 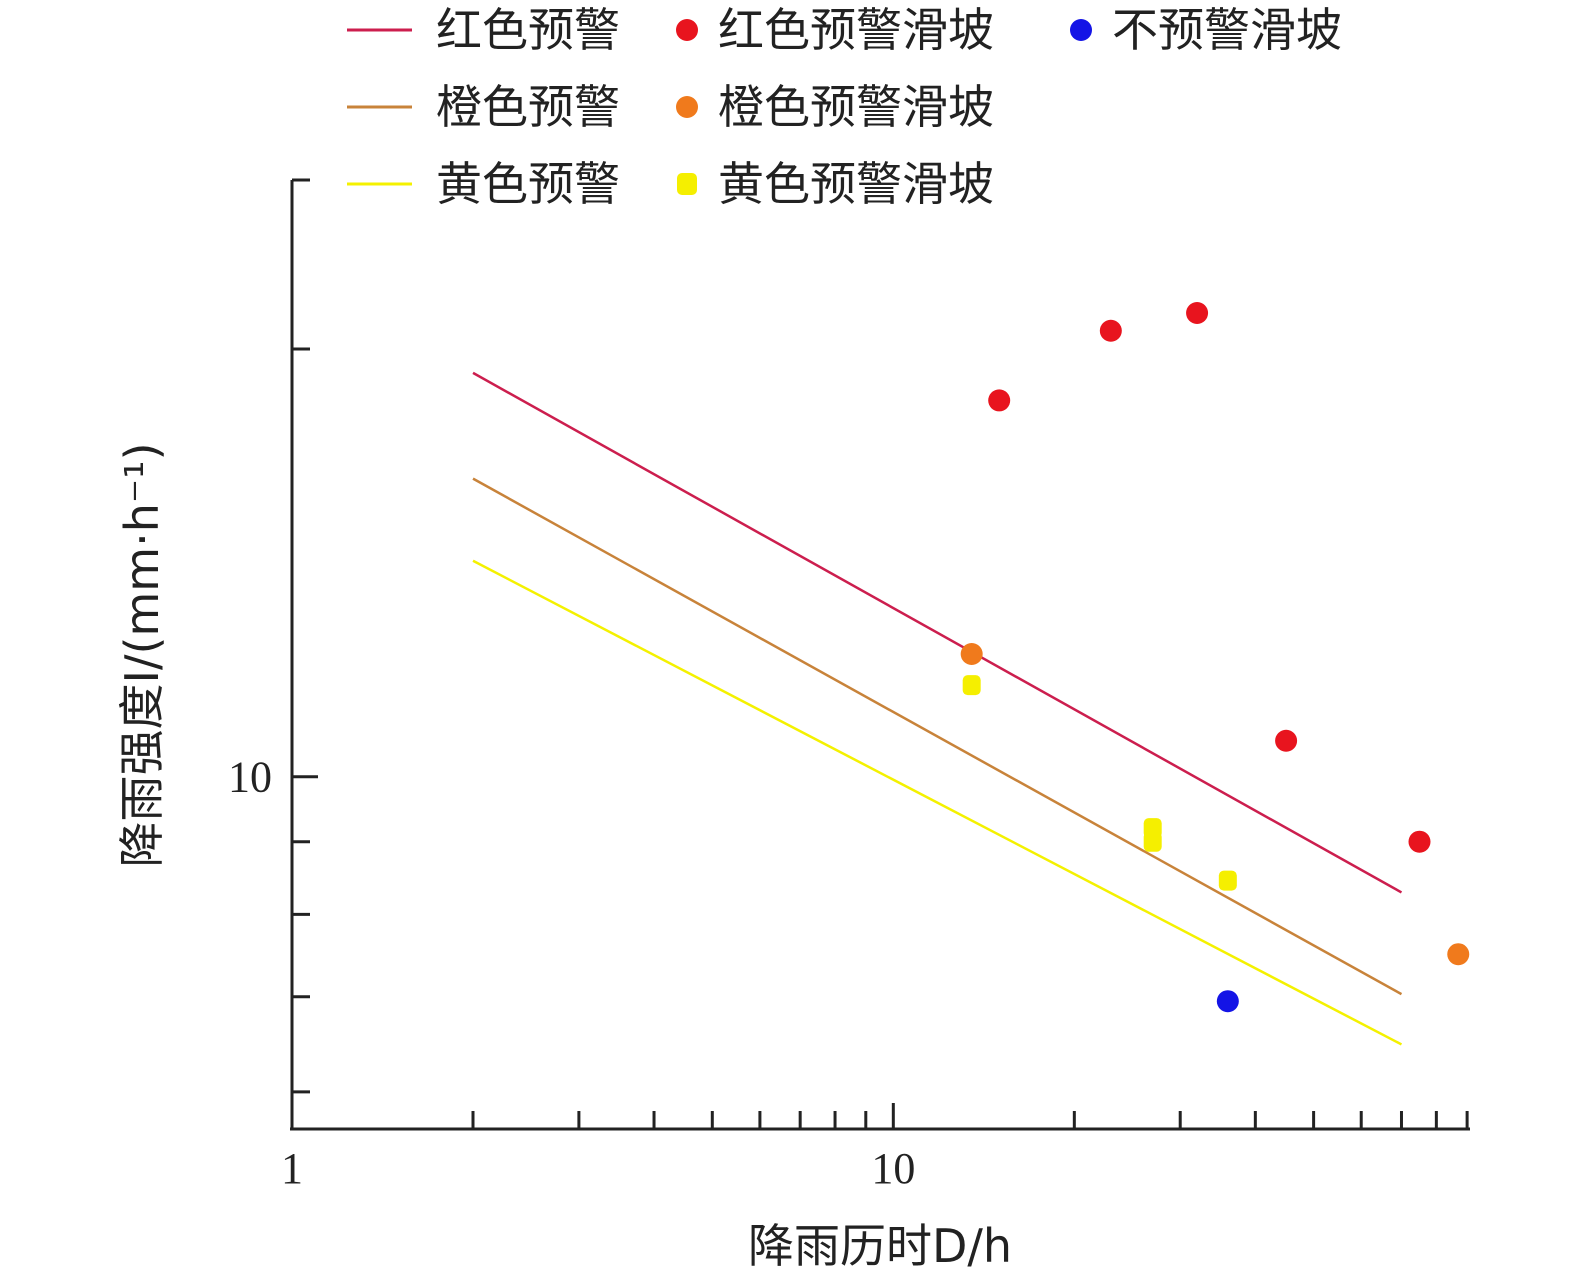 What do you see at coordinates (880, 1246) in the screenshot?
I see `x-axis-label: 降雨历时D/h` at bounding box center [880, 1246].